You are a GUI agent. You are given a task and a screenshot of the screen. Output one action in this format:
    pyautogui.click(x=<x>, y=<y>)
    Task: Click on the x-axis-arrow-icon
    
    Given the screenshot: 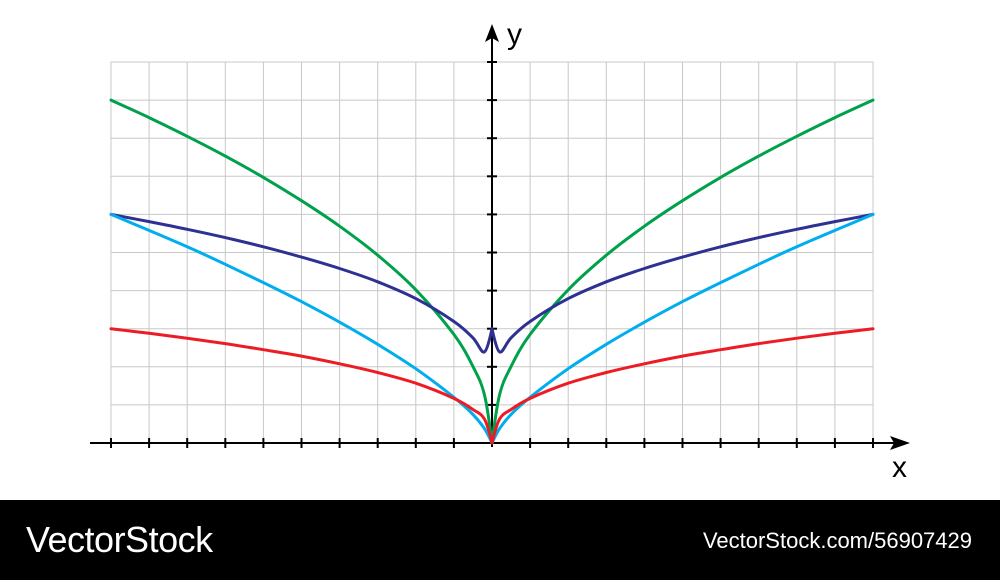 What is the action you would take?
    pyautogui.click(x=900, y=443)
    